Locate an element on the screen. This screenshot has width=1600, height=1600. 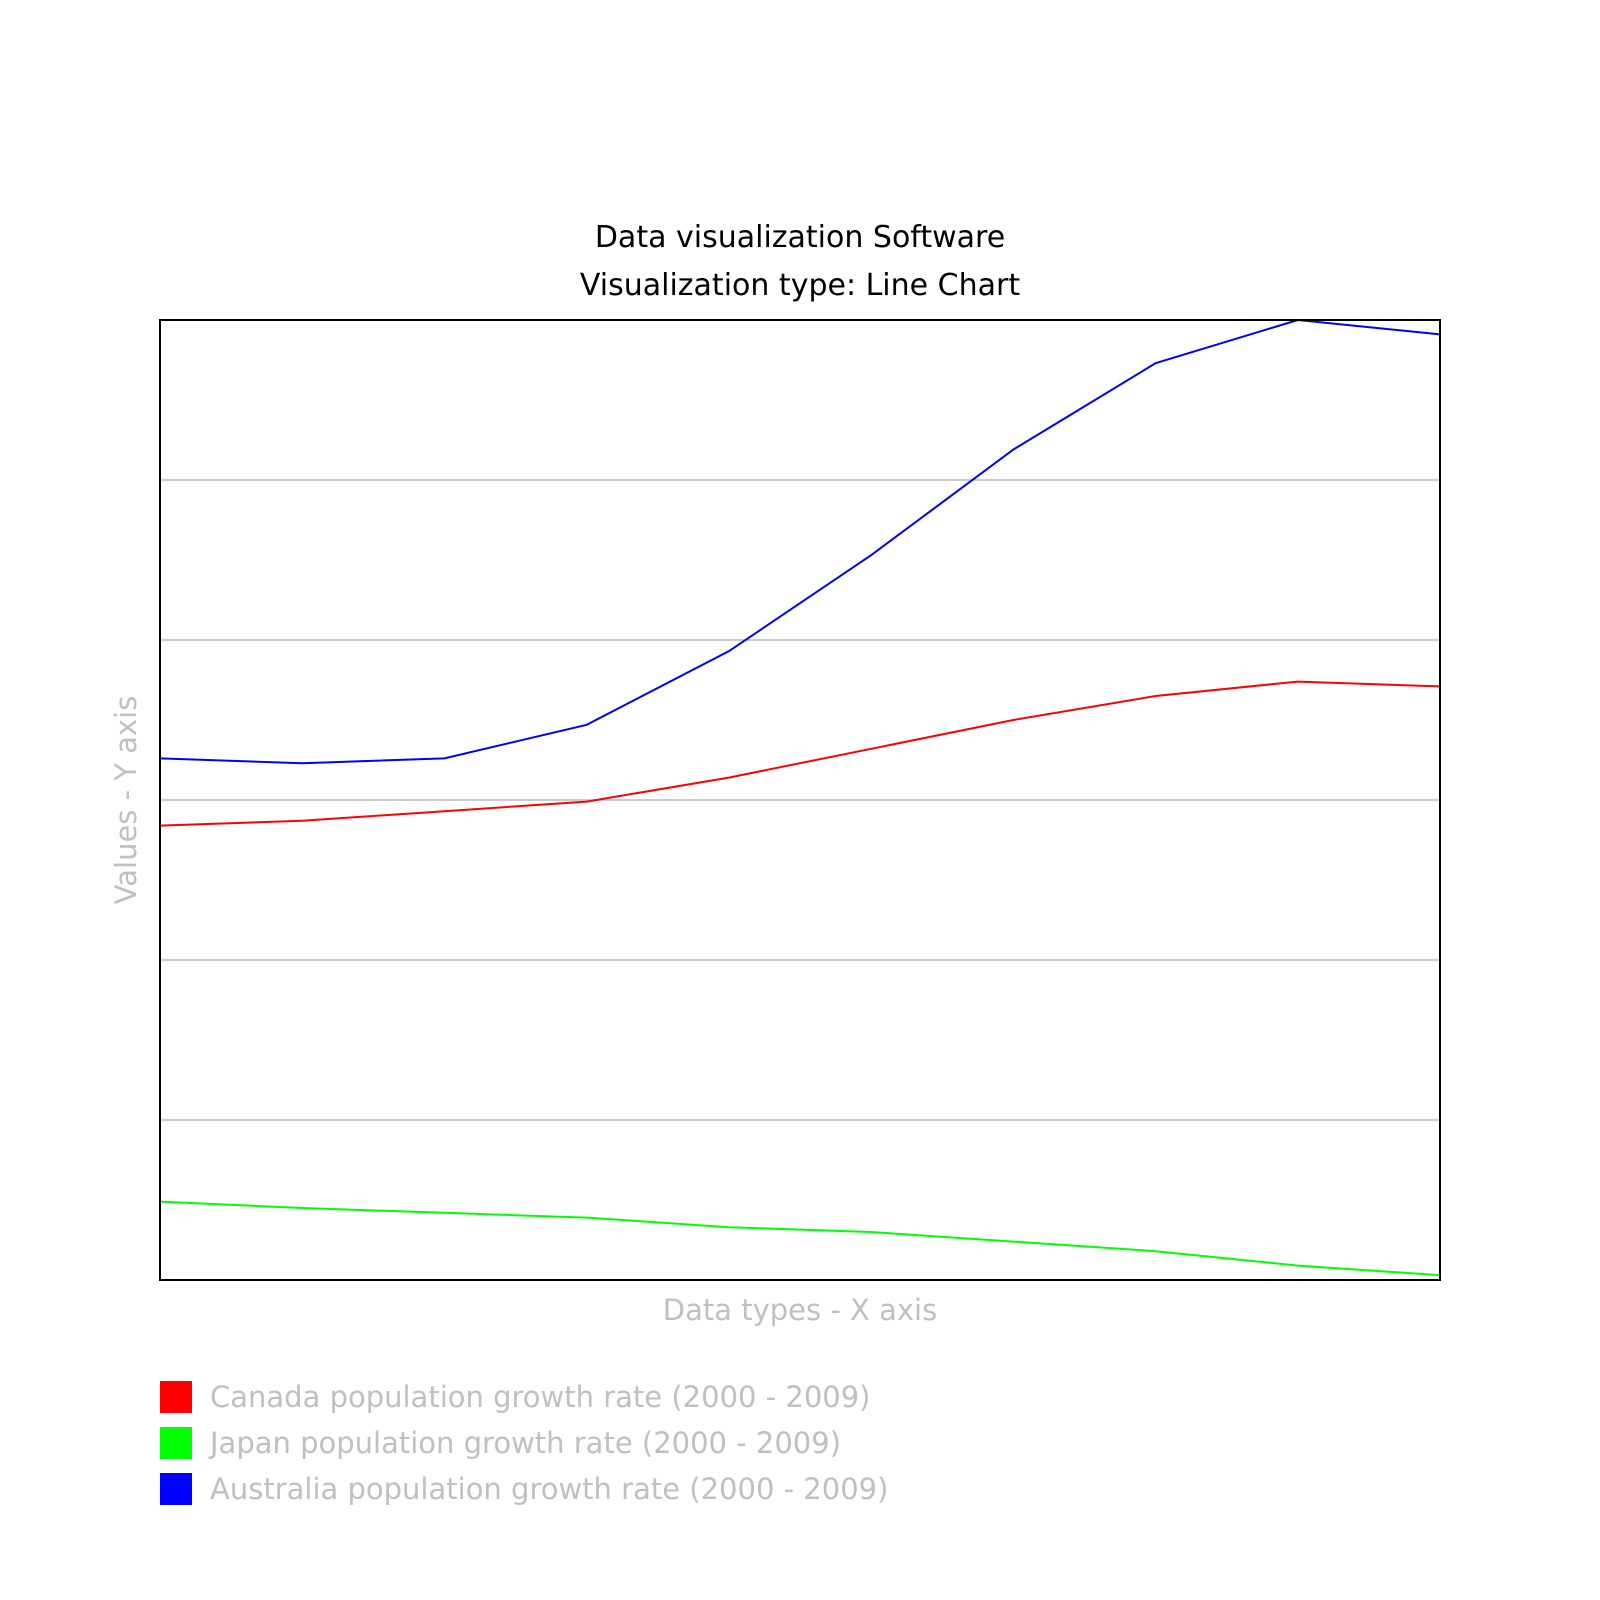
y-axis-label: Values - Y axis is located at coordinates (126, 800).